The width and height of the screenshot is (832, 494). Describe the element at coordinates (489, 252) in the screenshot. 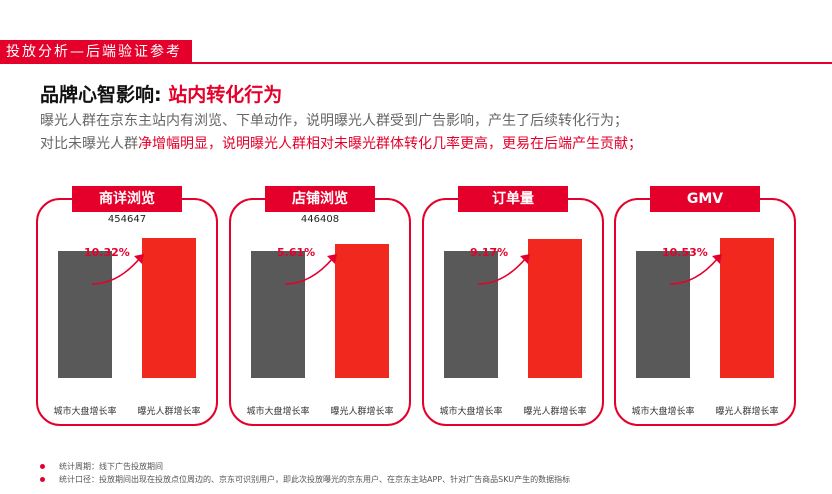

I see `growth-label: 9.17%` at that location.